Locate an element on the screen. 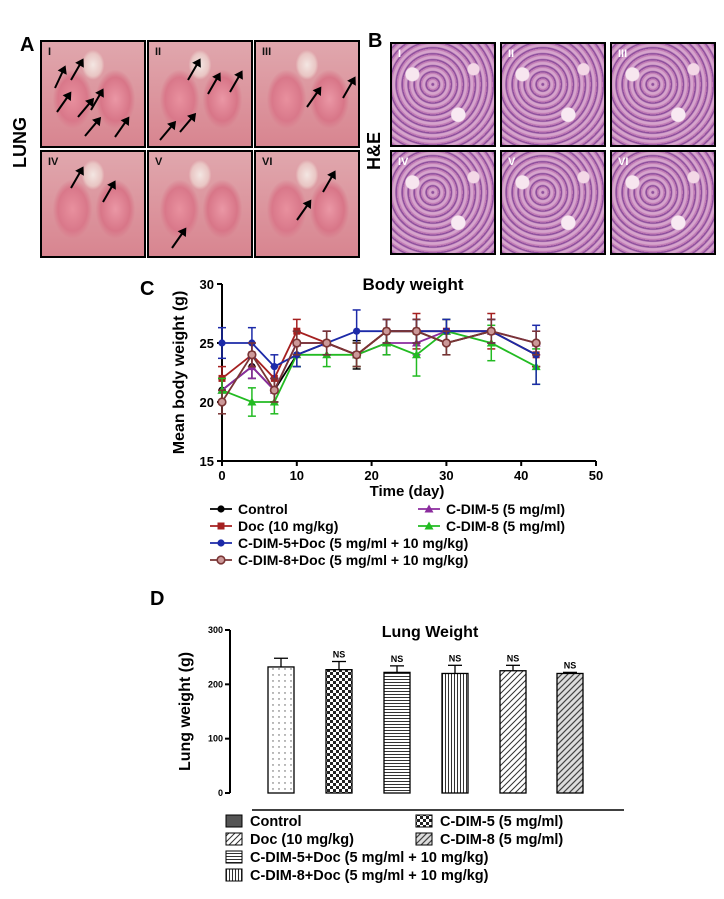 This screenshot has height=899, width=724. y-tick-label: 20 is located at coordinates (207, 402).